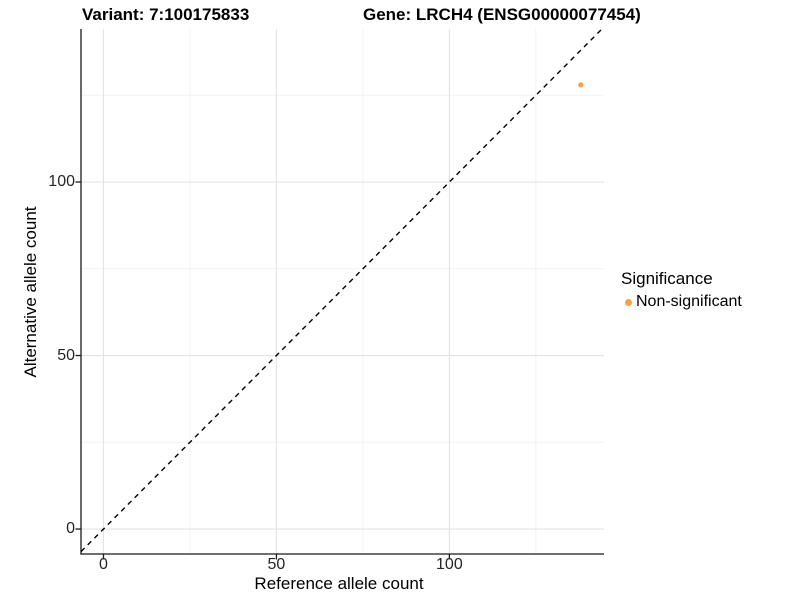  I want to click on data-point, so click(581, 85).